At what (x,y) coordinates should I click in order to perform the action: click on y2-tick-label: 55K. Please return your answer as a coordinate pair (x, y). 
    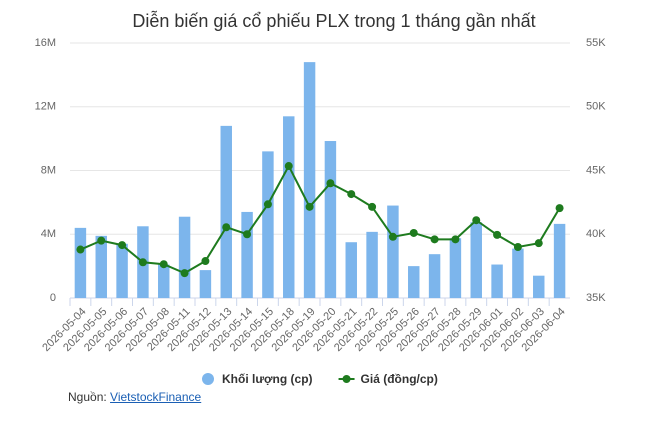
    Looking at the image, I should click on (596, 43).